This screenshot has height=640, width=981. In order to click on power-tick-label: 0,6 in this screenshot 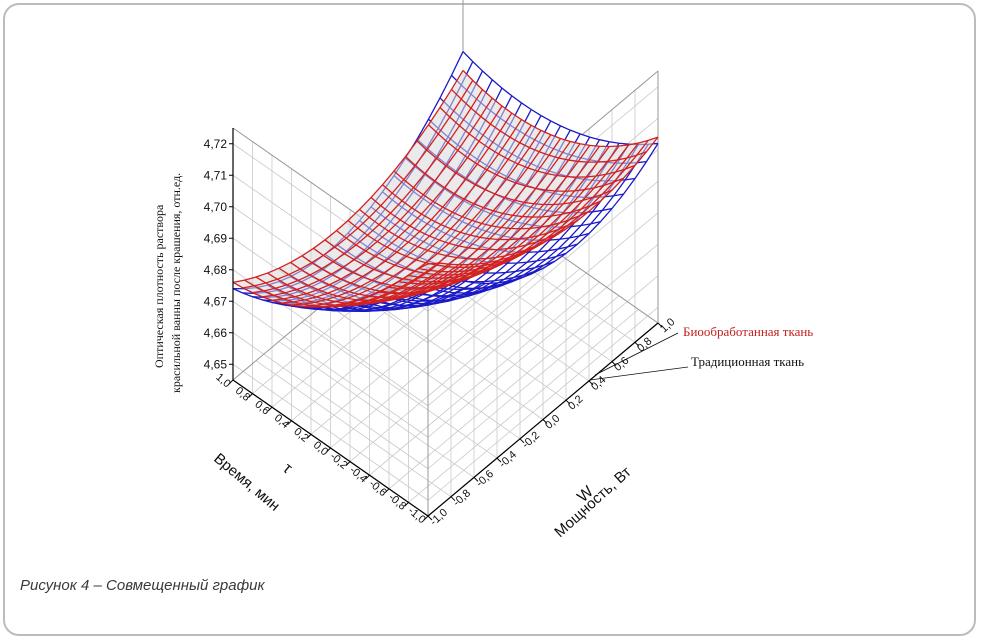, I will do `click(621, 364)`.